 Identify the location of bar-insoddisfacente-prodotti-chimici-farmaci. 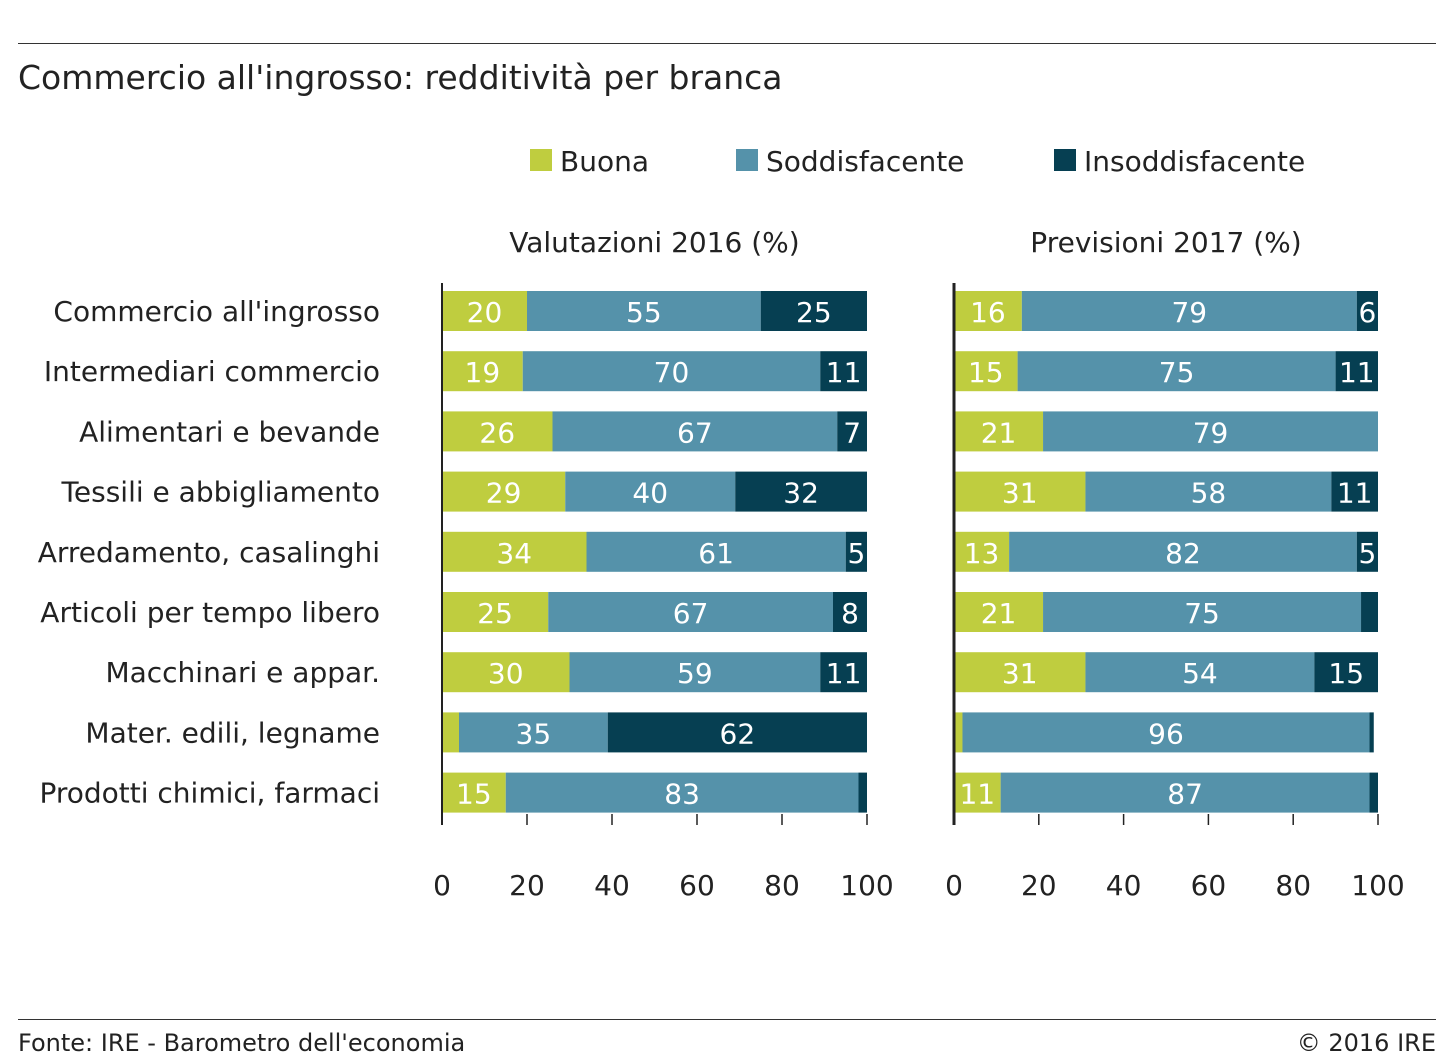
(1373, 792).